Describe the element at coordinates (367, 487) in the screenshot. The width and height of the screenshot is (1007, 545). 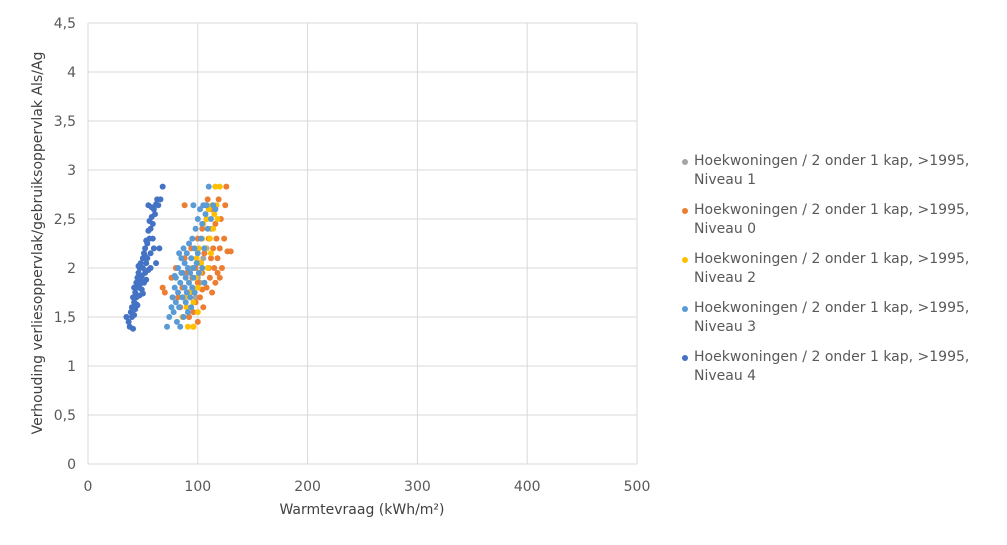
I see `x-axis-ticks: 0 100 200 300 400 500` at that location.